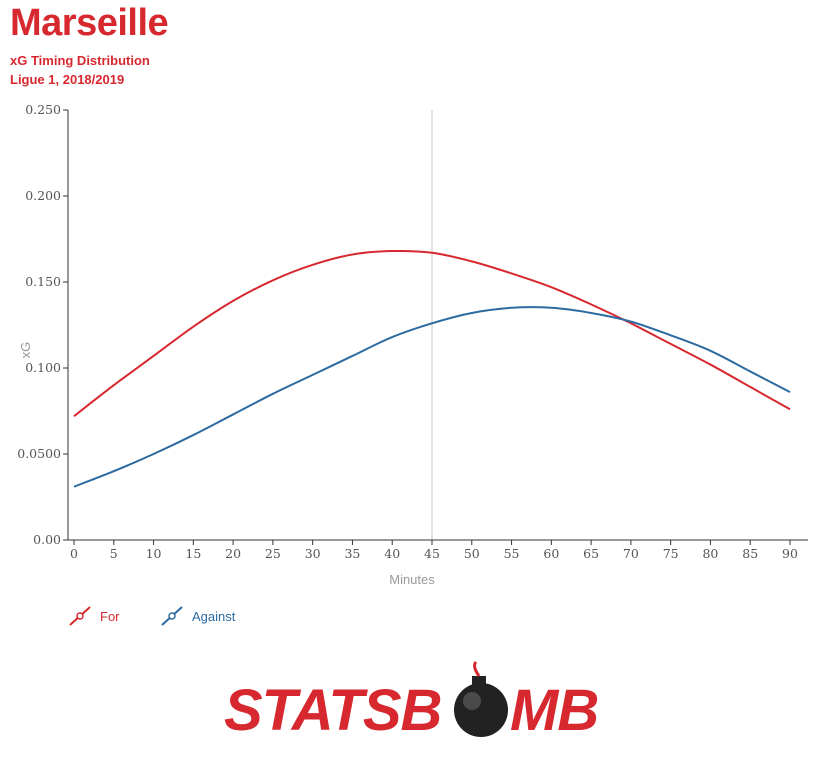  Describe the element at coordinates (193, 553) in the screenshot. I see `x-tick-label: 15` at that location.